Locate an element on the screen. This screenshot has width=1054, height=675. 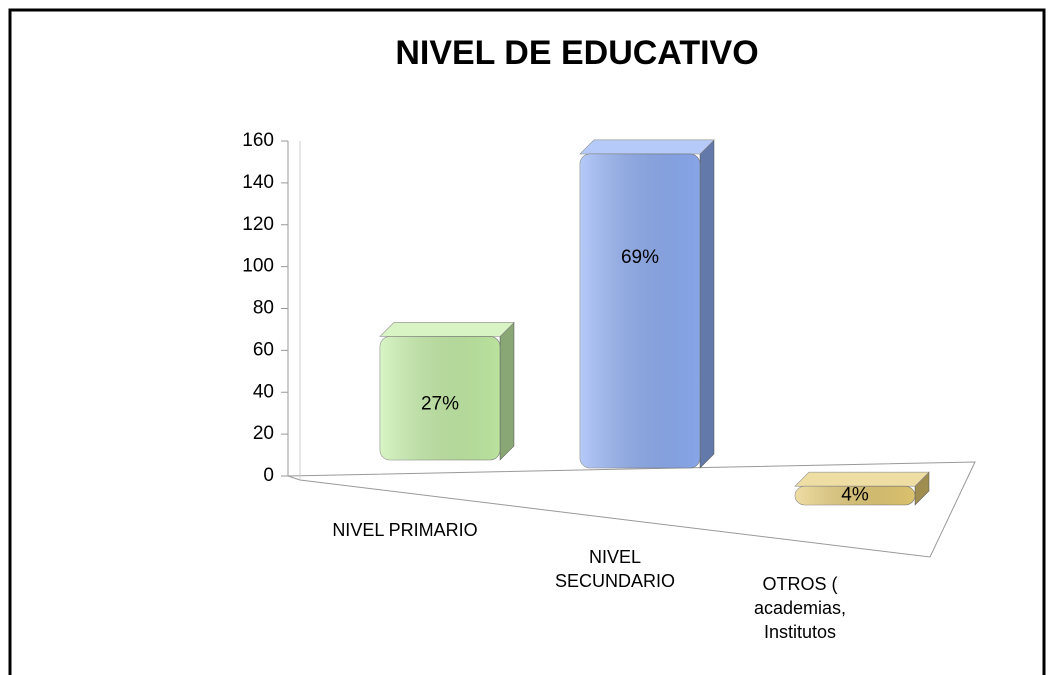
x-tick-label: NIVEL PRIMARIO is located at coordinates (405, 530).